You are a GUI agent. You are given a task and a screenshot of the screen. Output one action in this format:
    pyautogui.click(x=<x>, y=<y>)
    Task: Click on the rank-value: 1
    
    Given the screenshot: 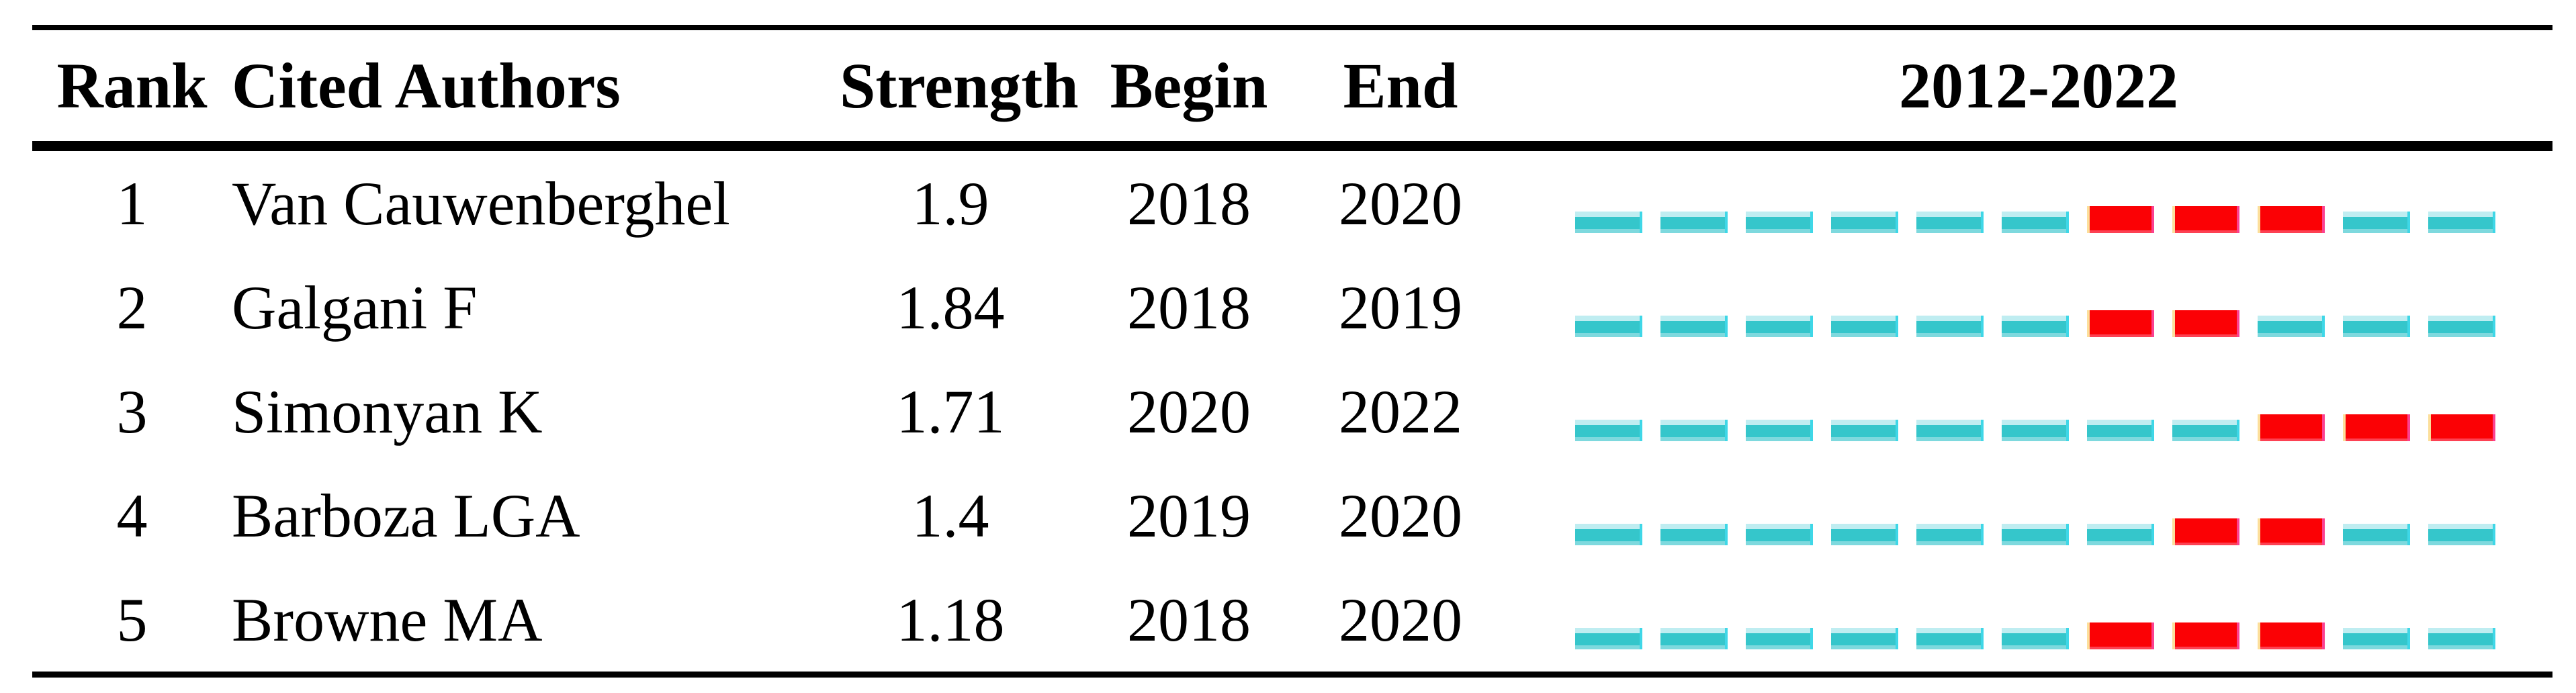 What is the action you would take?
    pyautogui.click(x=132, y=203)
    